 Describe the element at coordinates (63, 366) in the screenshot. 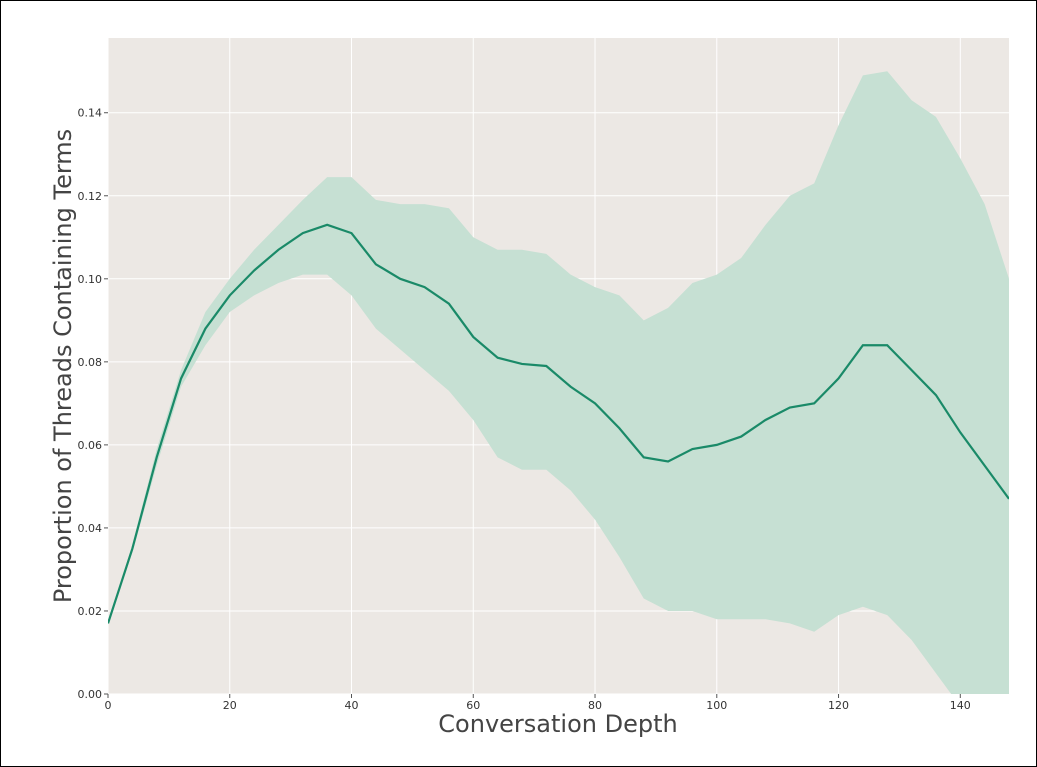

I see `y-axis-title: Proportion of Threads Containing Terms` at that location.